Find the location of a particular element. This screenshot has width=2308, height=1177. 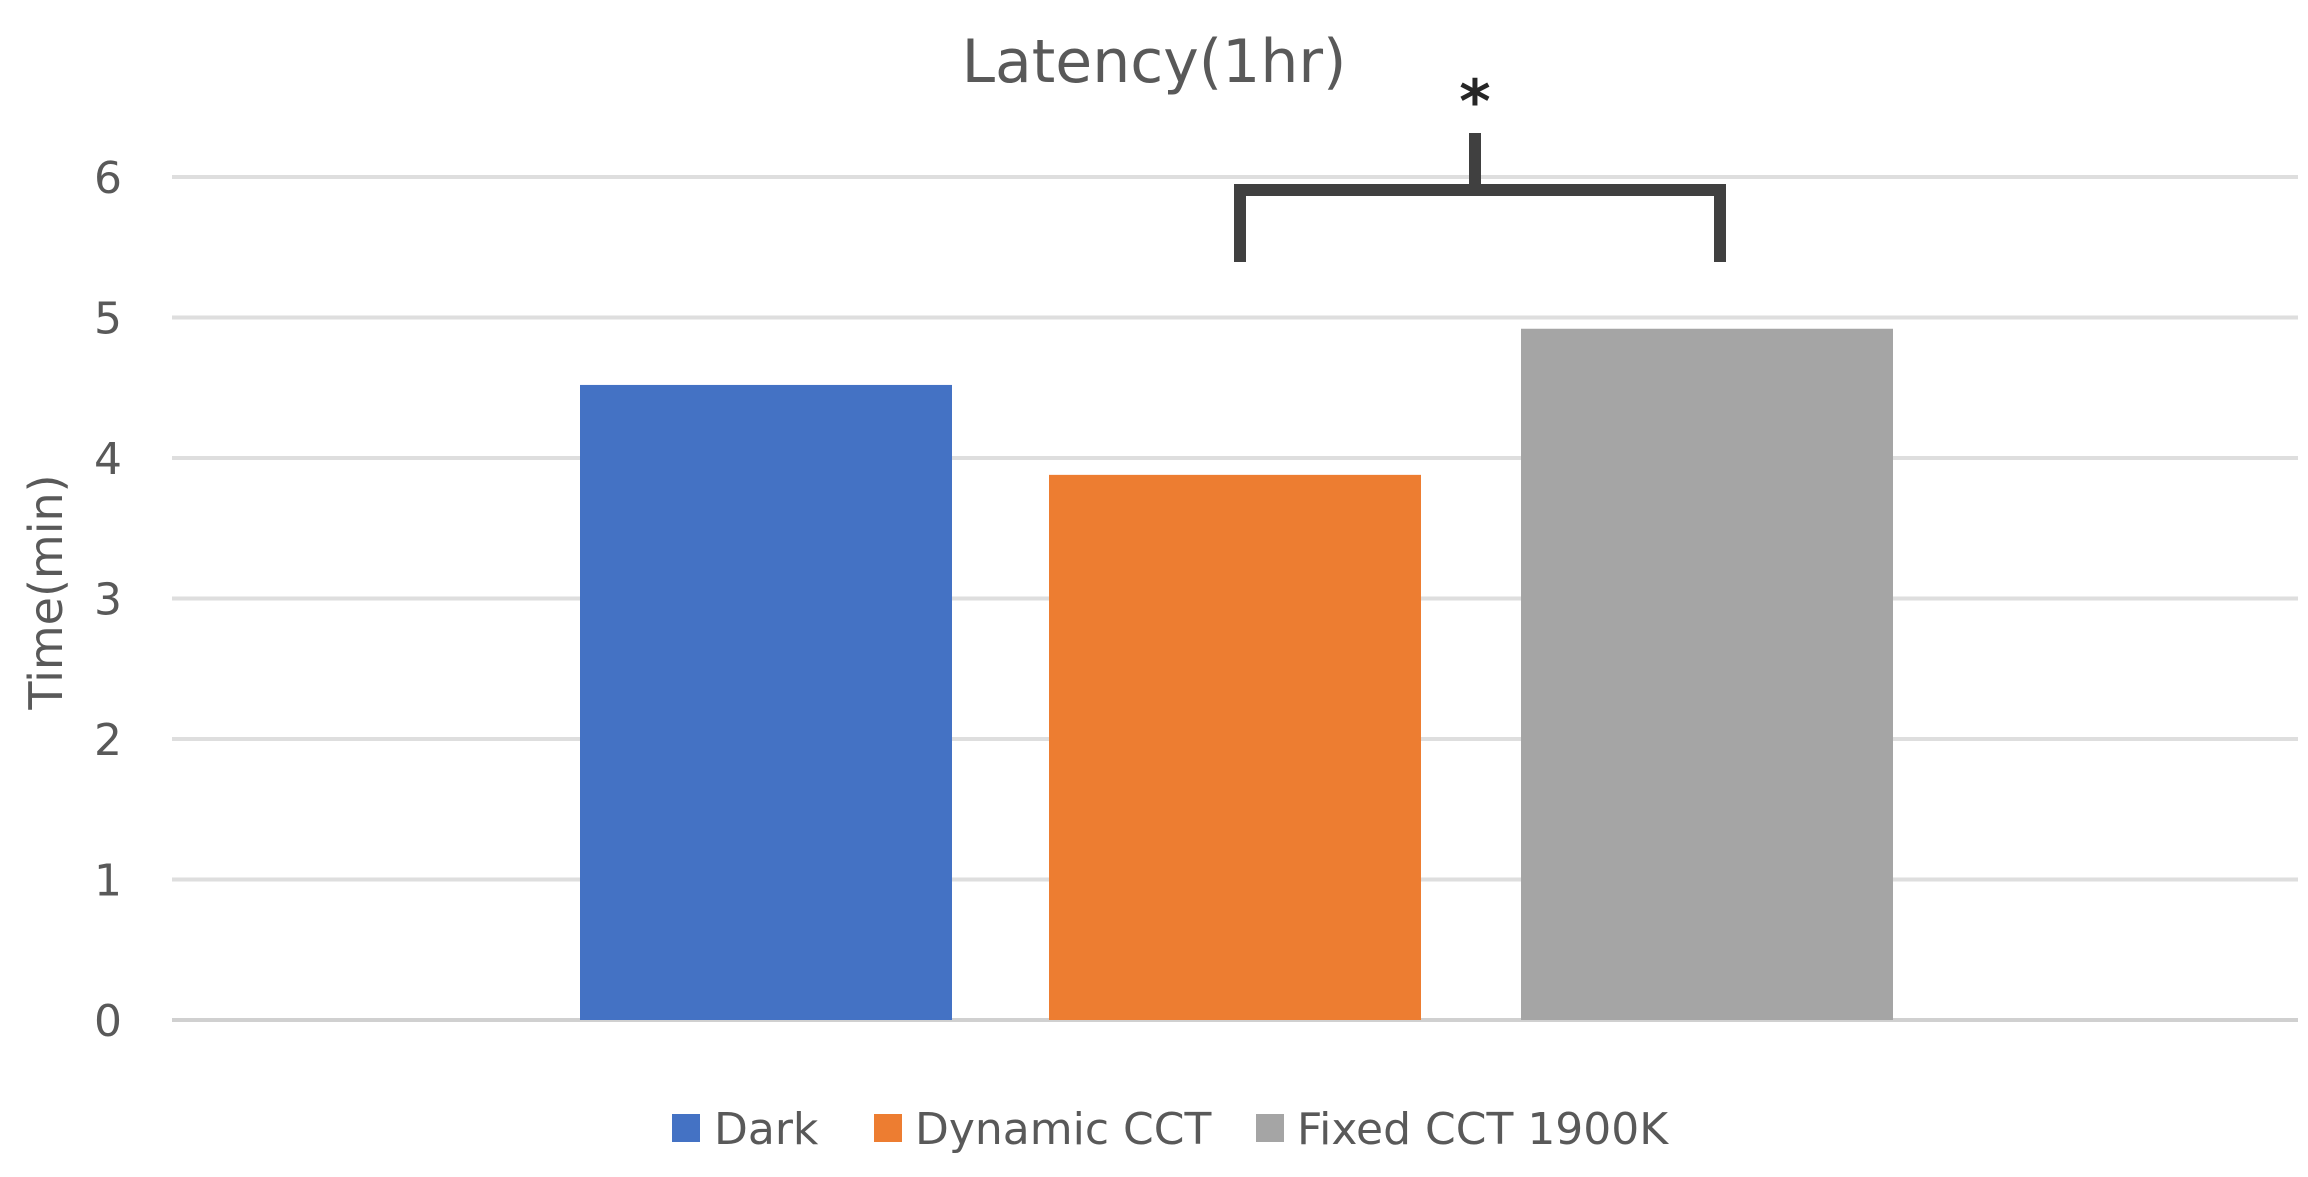

bar-fixed-cct-1900k is located at coordinates (1707, 674).